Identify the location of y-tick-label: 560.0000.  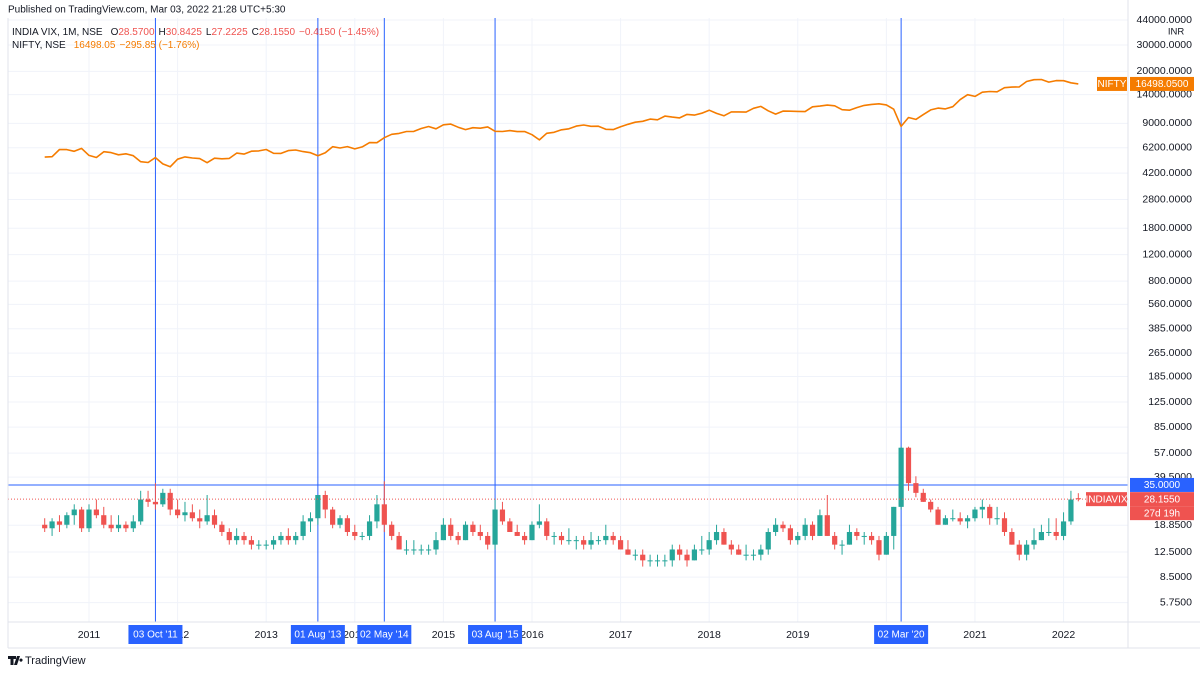
(1170, 304).